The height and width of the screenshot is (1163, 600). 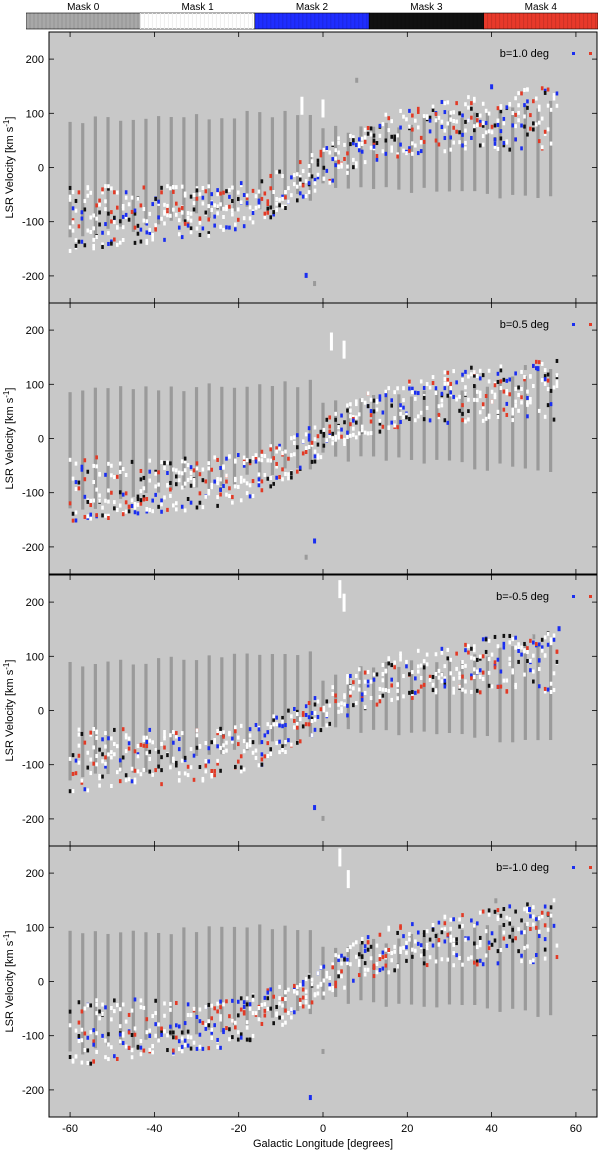 I want to click on legend-marker, so click(x=590, y=596).